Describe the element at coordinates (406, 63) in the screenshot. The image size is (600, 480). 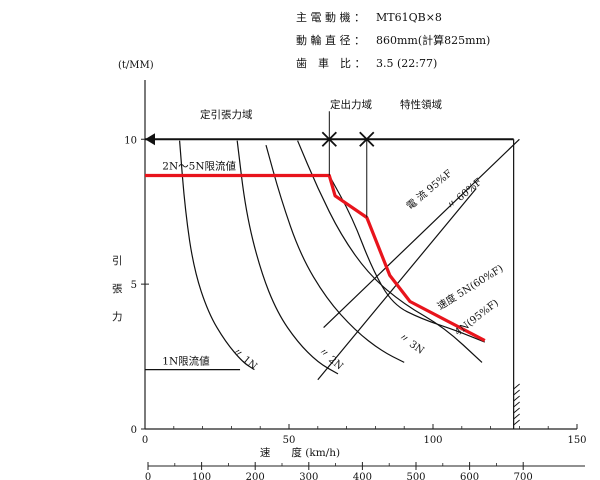
I see `spec-gear-value: 3.5 (22:77)` at that location.